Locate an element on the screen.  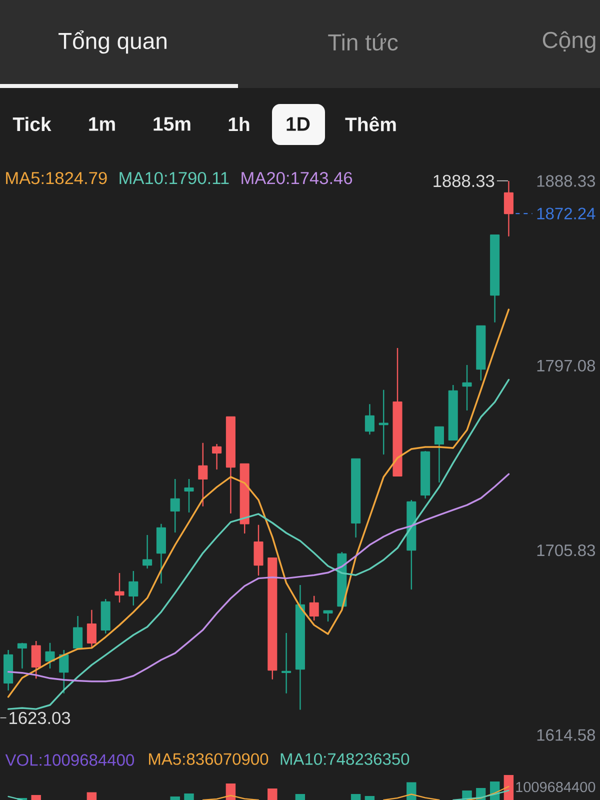
y-tick-label: 1614.58 is located at coordinates (566, 735).